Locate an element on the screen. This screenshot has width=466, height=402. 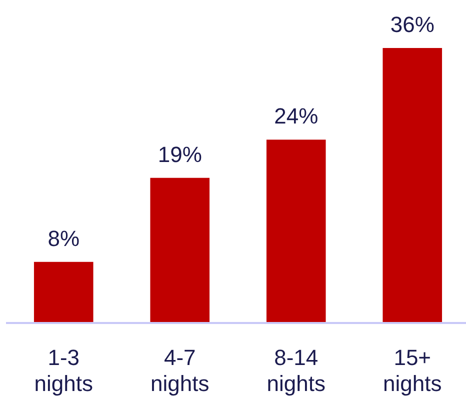
x-tick-label: 15+ nights is located at coordinates (412, 370).